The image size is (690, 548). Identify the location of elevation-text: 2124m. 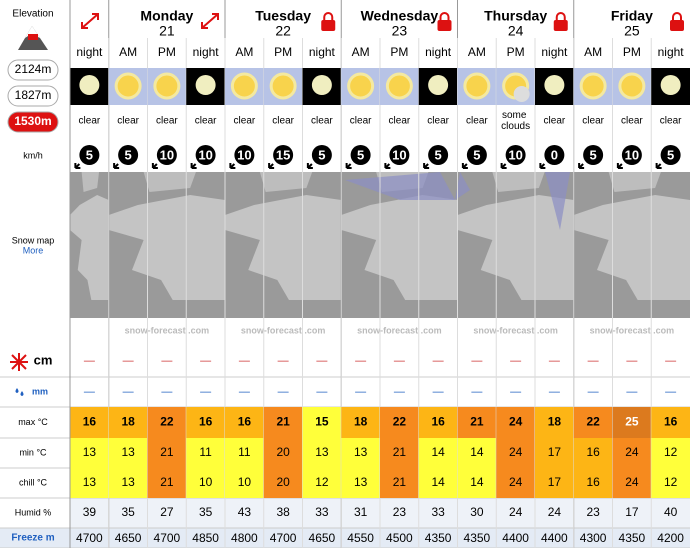
(33, 69).